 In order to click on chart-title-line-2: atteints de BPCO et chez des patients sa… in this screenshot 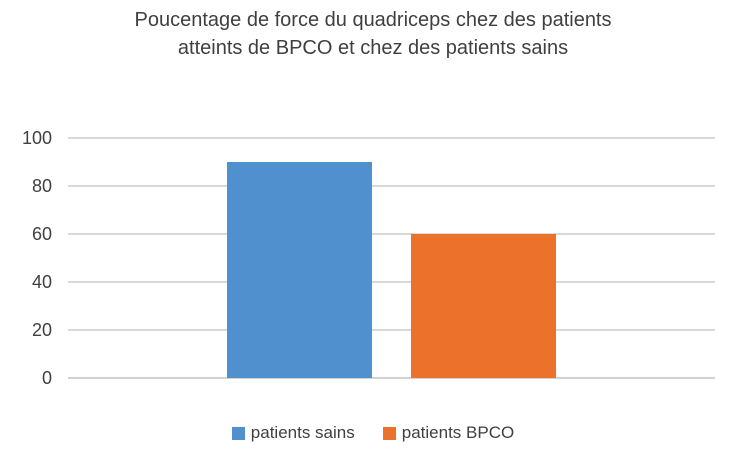, I will do `click(373, 48)`.